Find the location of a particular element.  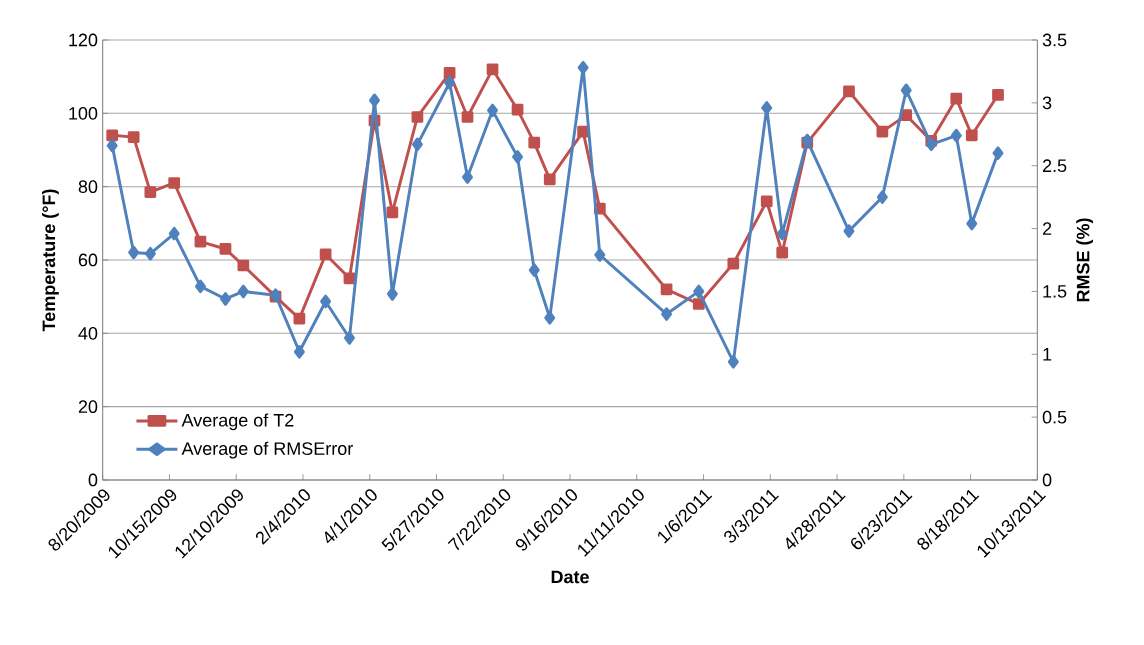

y2-tick-label: 0.5 is located at coordinates (1054, 417).